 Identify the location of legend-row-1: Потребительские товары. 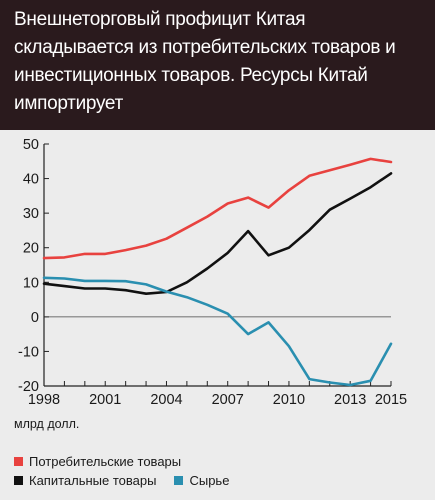
(221, 461).